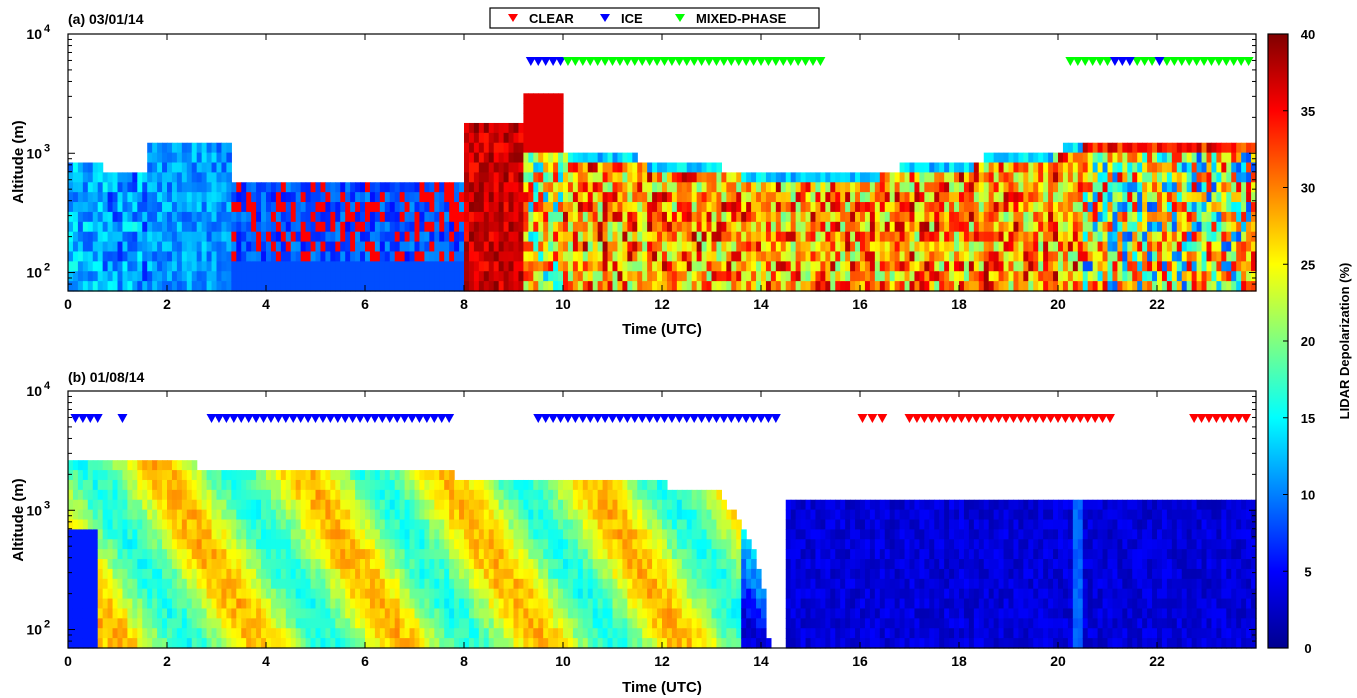  I want to click on x-tick-label: 10, so click(563, 304).